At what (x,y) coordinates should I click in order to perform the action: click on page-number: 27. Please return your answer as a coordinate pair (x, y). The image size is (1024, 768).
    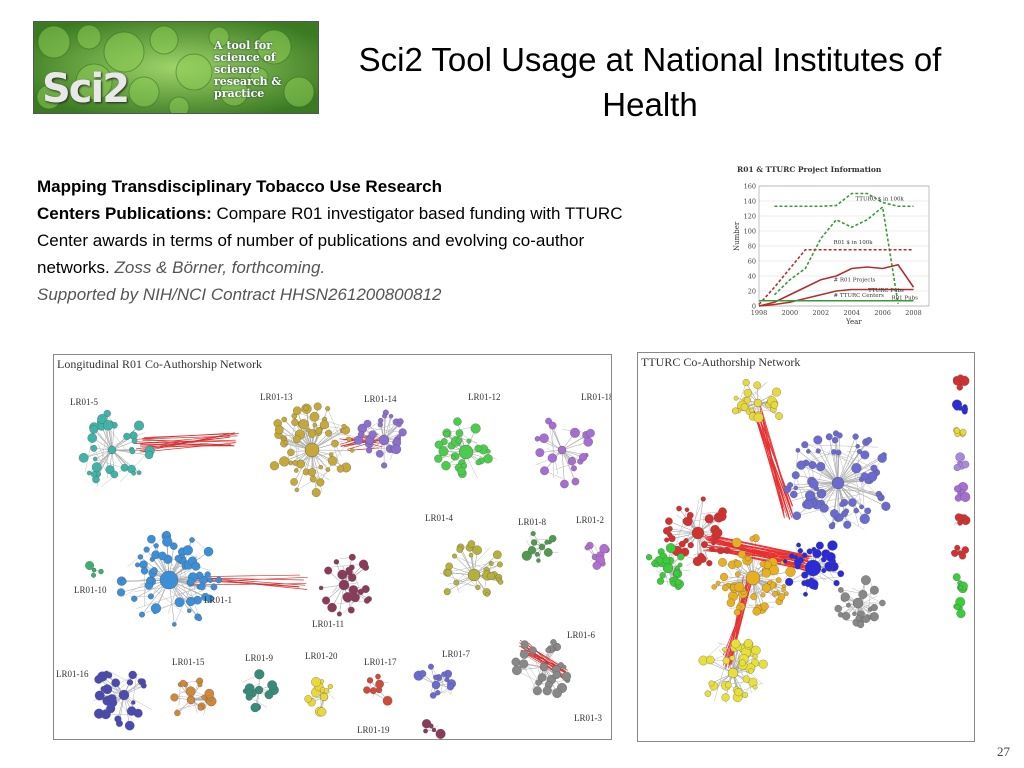
    Looking at the image, I should click on (1003, 751).